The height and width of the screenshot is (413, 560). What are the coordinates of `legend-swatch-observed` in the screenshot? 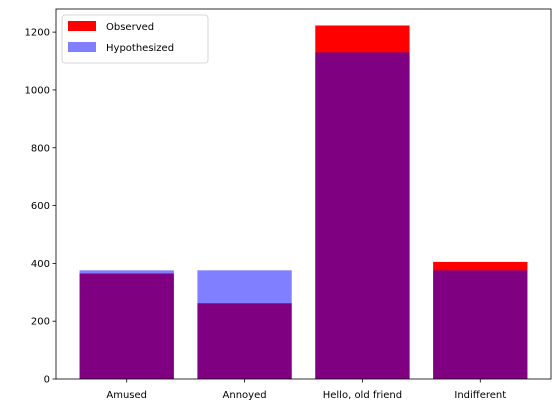 It's located at (82, 26).